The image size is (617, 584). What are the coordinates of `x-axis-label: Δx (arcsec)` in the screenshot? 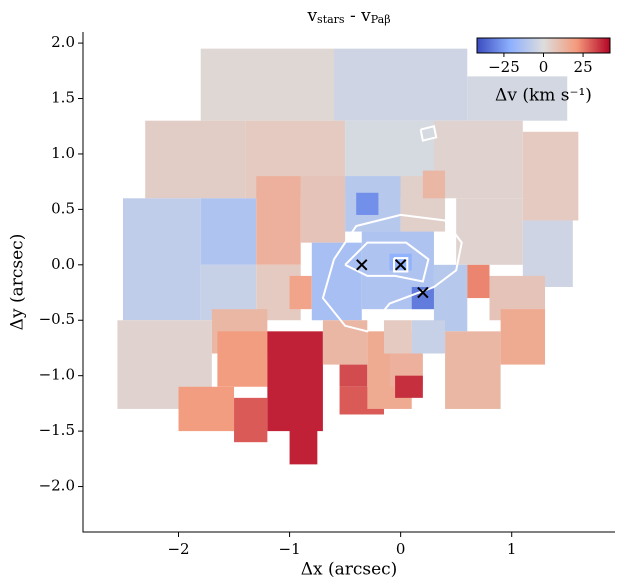 It's located at (349, 570).